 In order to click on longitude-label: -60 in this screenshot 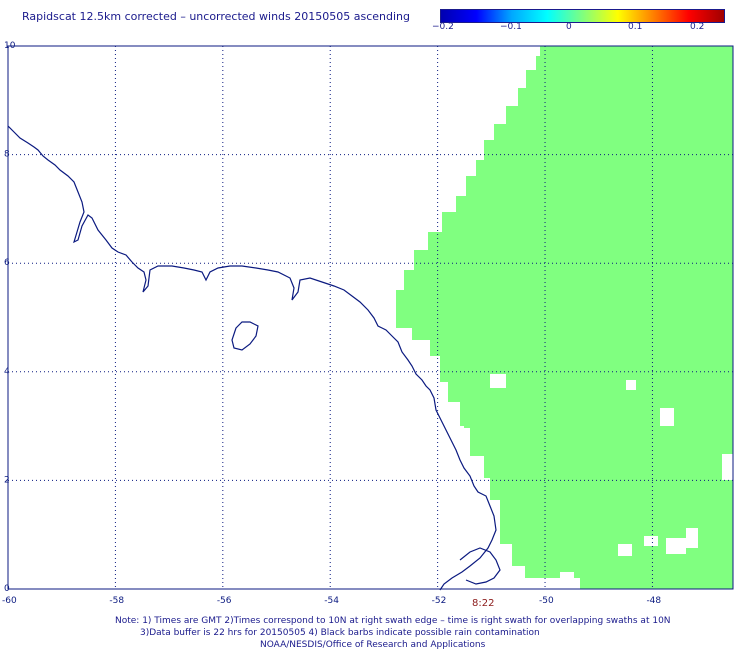, I will do `click(9, 601)`.